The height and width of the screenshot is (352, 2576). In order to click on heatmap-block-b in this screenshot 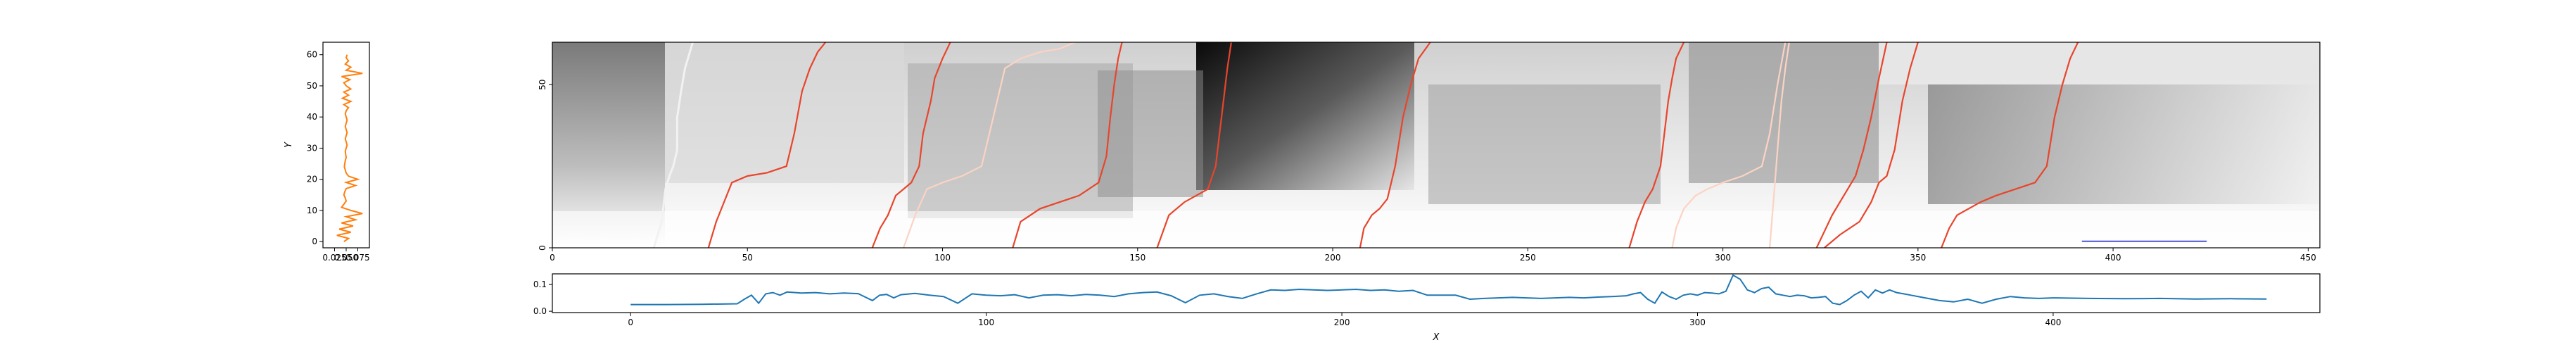, I will do `click(1020, 140)`.